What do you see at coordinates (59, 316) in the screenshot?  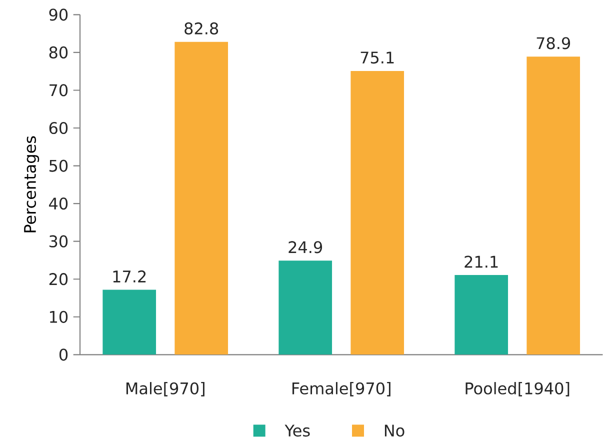 I see `y-tick-label: 10` at bounding box center [59, 316].